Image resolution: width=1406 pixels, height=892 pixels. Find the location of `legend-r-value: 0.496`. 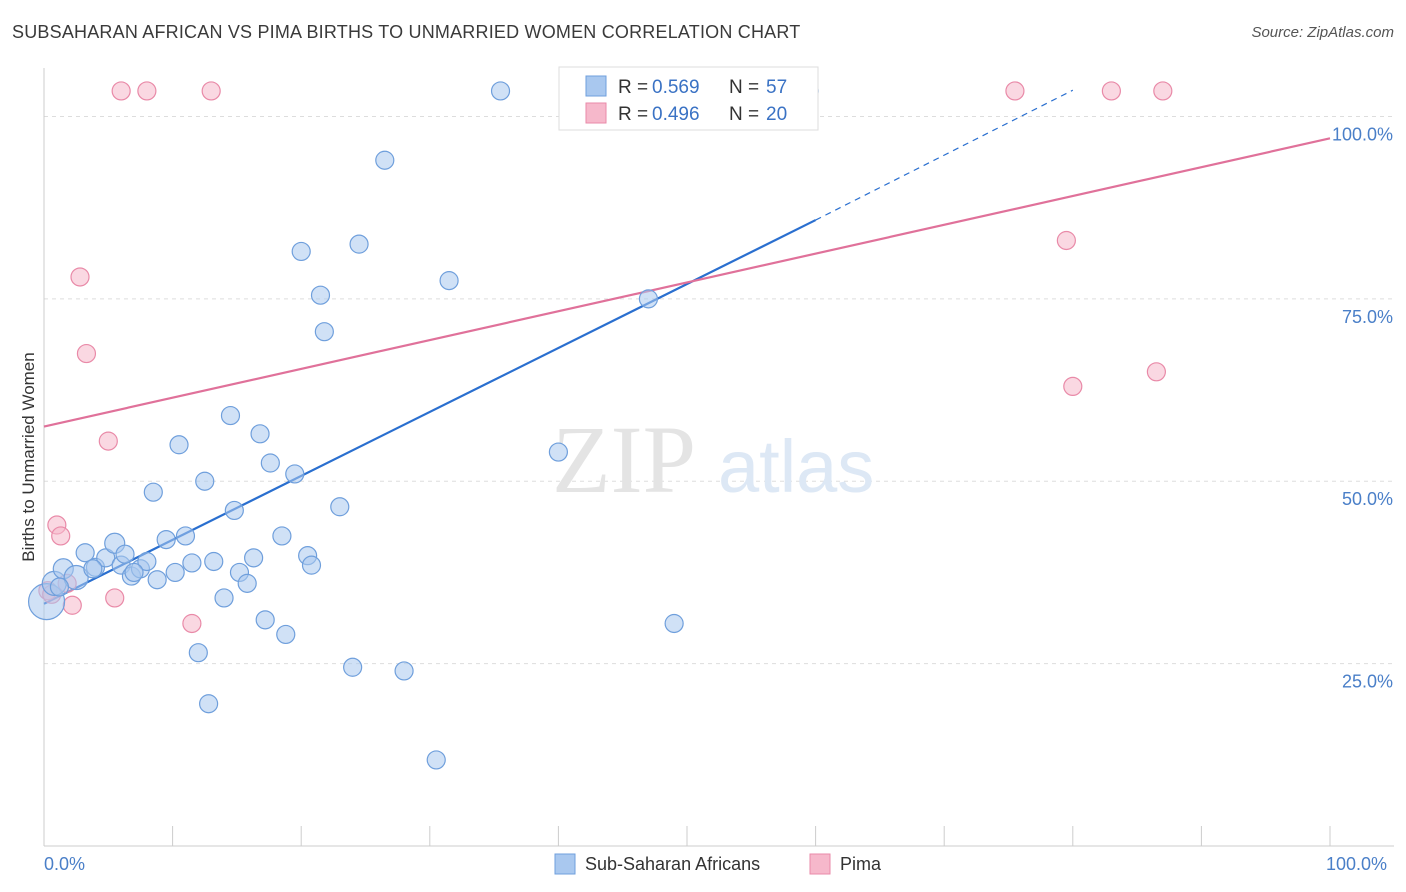

legend-r-value: 0.496 is located at coordinates (676, 114).